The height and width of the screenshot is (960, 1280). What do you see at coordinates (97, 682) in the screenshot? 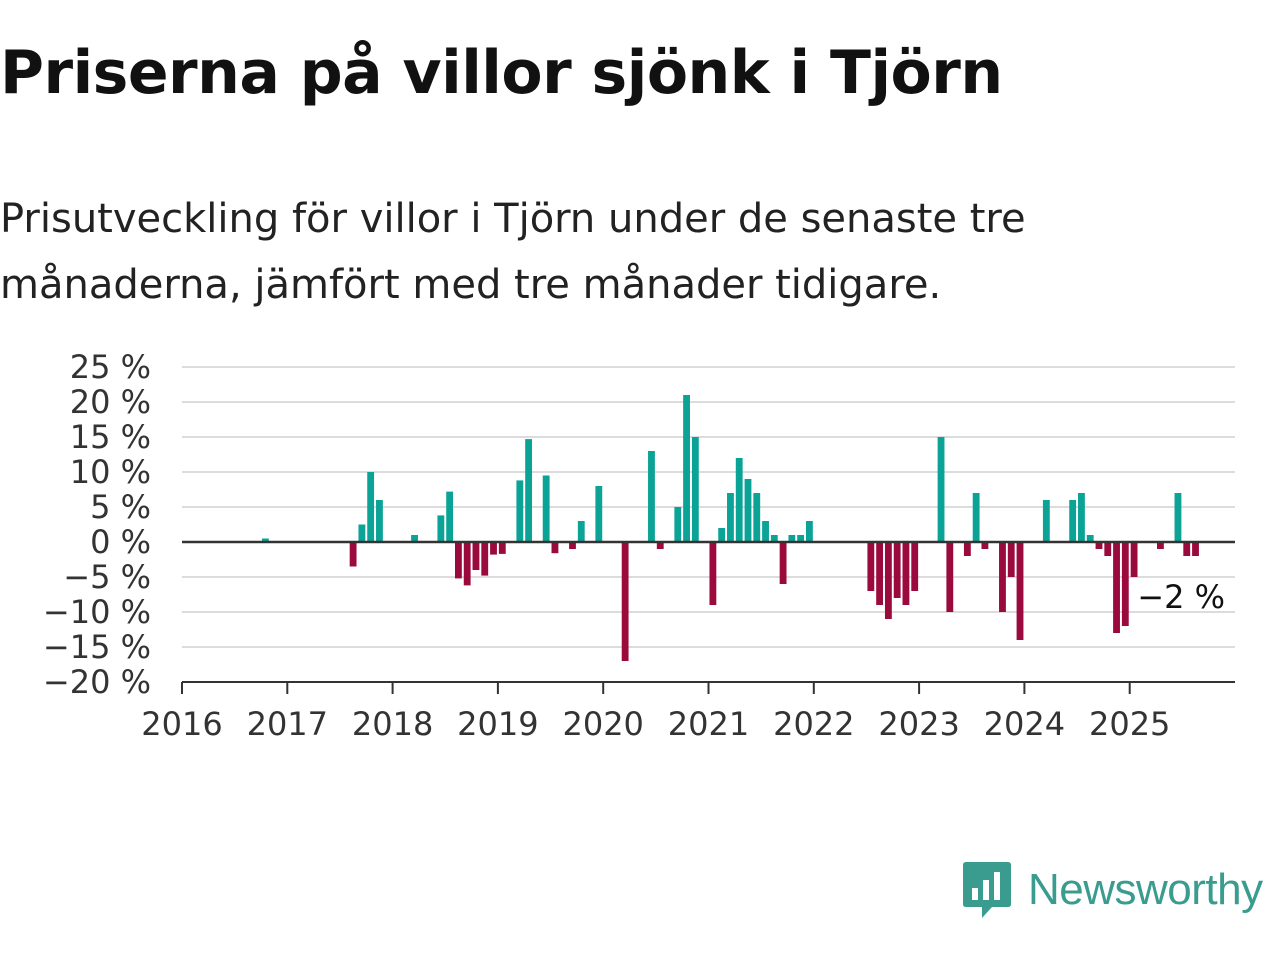
I see `y-tick-label: −20 %` at bounding box center [97, 682].